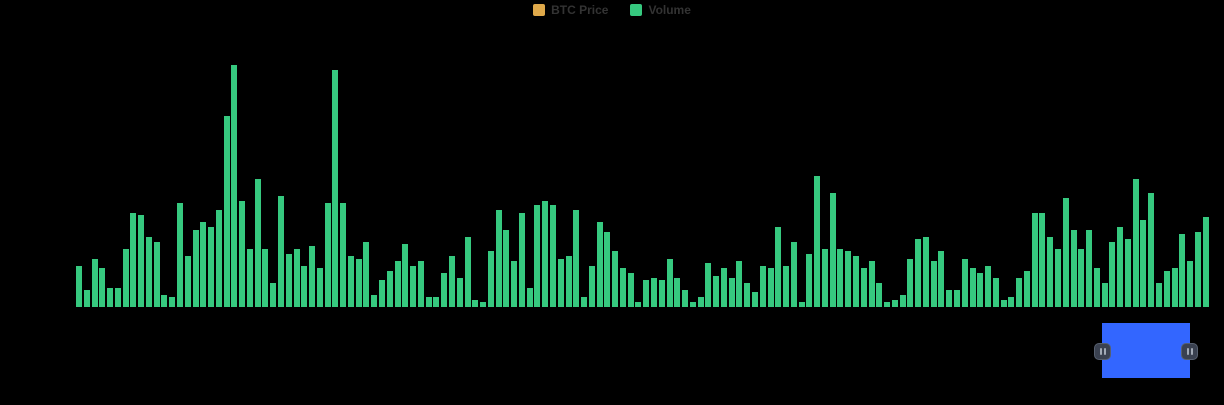 This screenshot has width=1224, height=405. I want to click on datazoom-right-handle, so click(1189, 351).